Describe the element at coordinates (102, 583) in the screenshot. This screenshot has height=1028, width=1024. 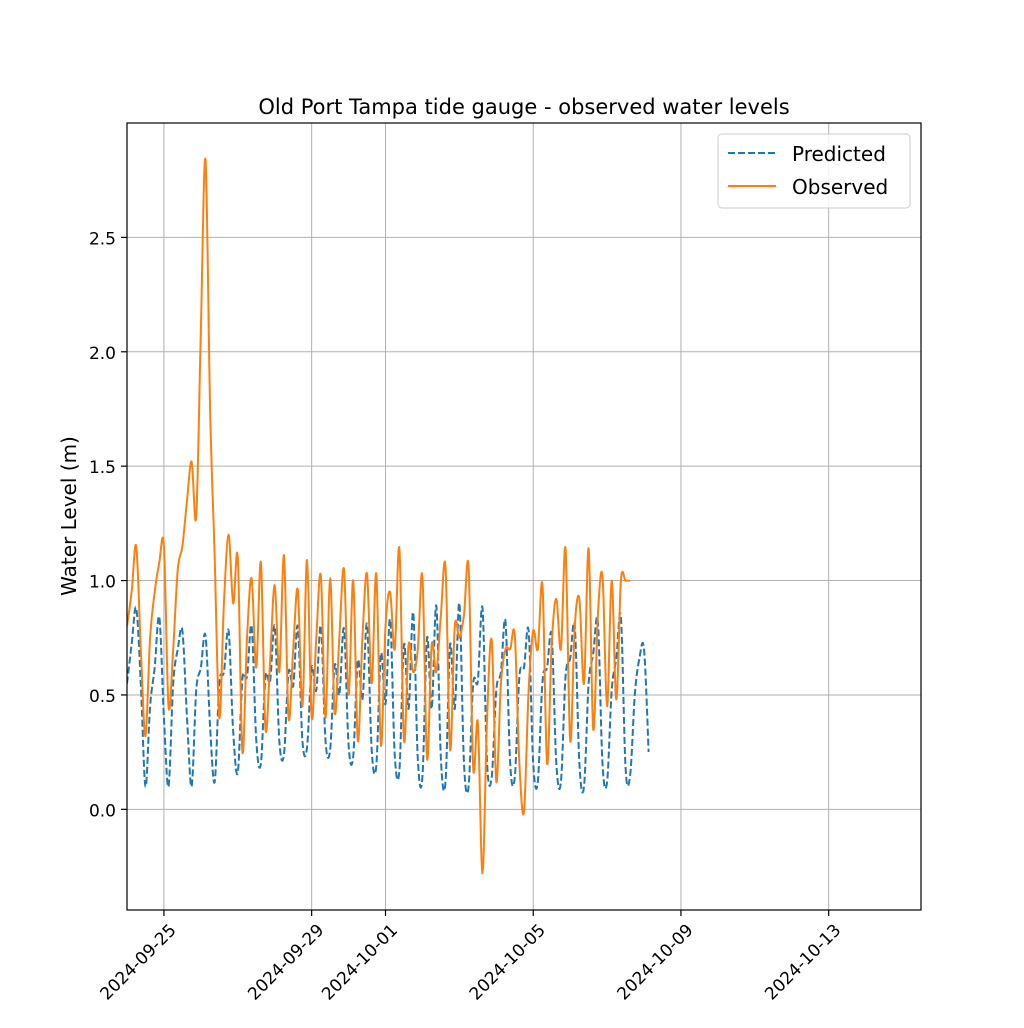
I see `y-tick-label: 1.0` at that location.